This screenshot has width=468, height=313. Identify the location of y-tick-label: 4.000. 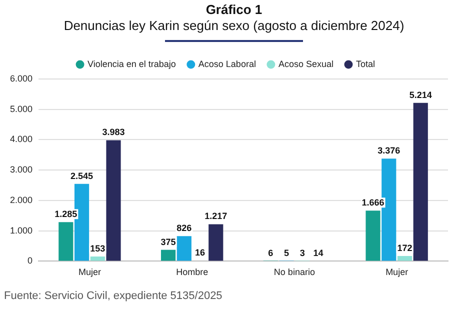
(21, 139).